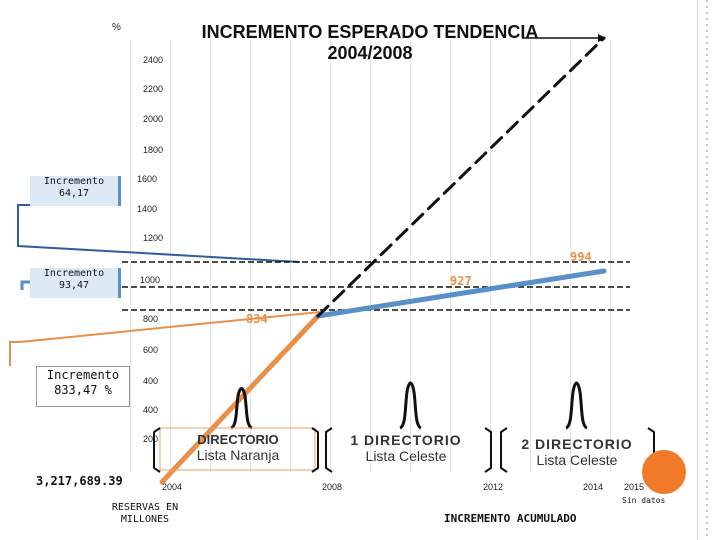 This screenshot has width=720, height=540. Describe the element at coordinates (74, 285) in the screenshot. I see `annotation-incremento-2-line2: 93,47` at that location.